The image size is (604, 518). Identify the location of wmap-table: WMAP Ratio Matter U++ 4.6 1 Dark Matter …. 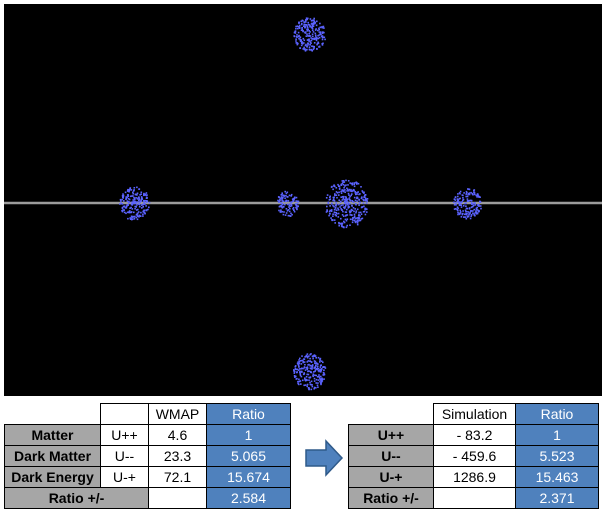
(147, 456).